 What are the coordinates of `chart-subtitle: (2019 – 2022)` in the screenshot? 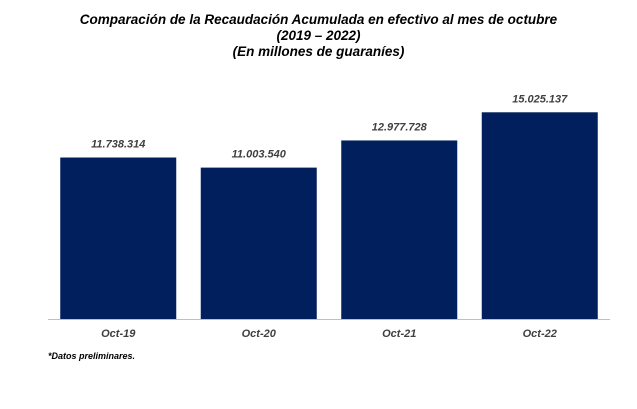 It's located at (318, 35).